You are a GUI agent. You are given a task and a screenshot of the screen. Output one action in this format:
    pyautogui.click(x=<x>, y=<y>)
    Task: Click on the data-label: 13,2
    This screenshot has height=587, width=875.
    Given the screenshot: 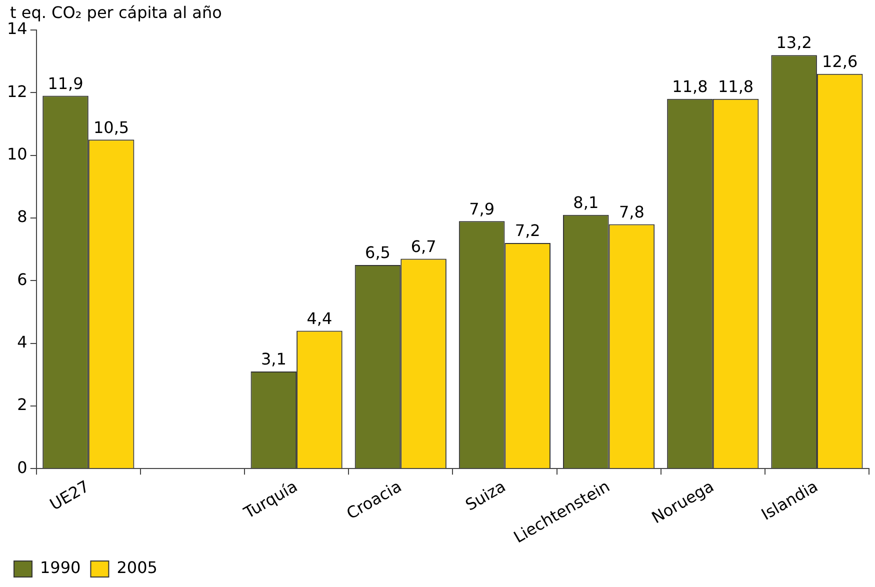 What is the action you would take?
    pyautogui.click(x=794, y=42)
    